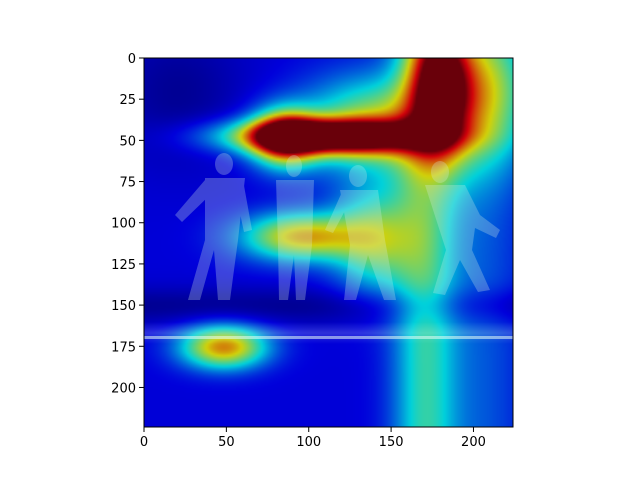 Image resolution: width=640 pixels, height=480 pixels. I want to click on x-axis: 0 50 100 150 200, so click(313, 438).